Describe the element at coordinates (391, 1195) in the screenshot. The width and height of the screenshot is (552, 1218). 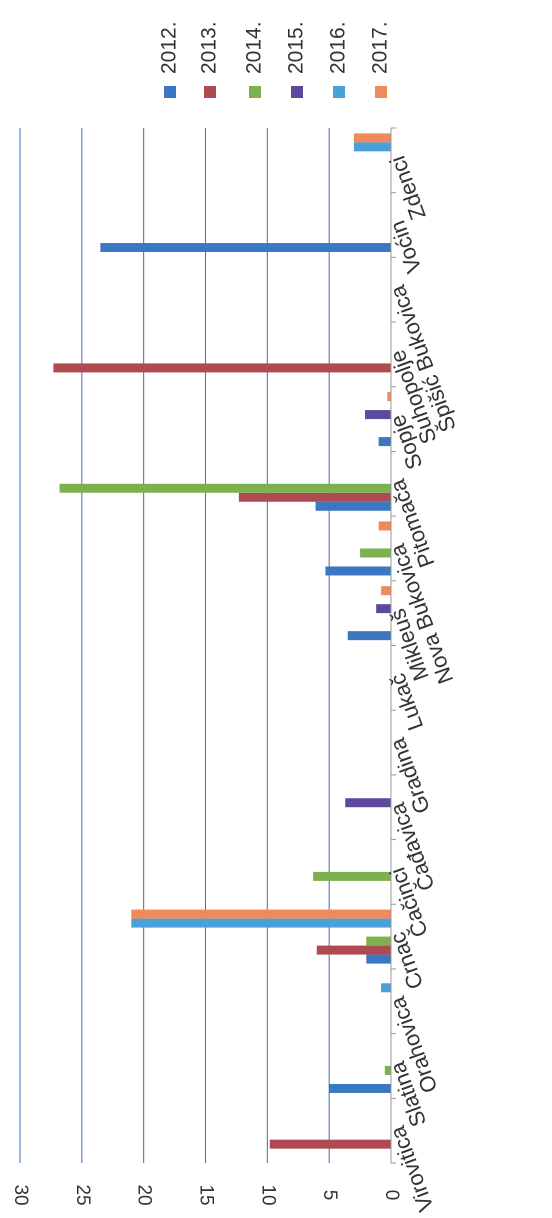
I see `value-tick-label: 0` at that location.